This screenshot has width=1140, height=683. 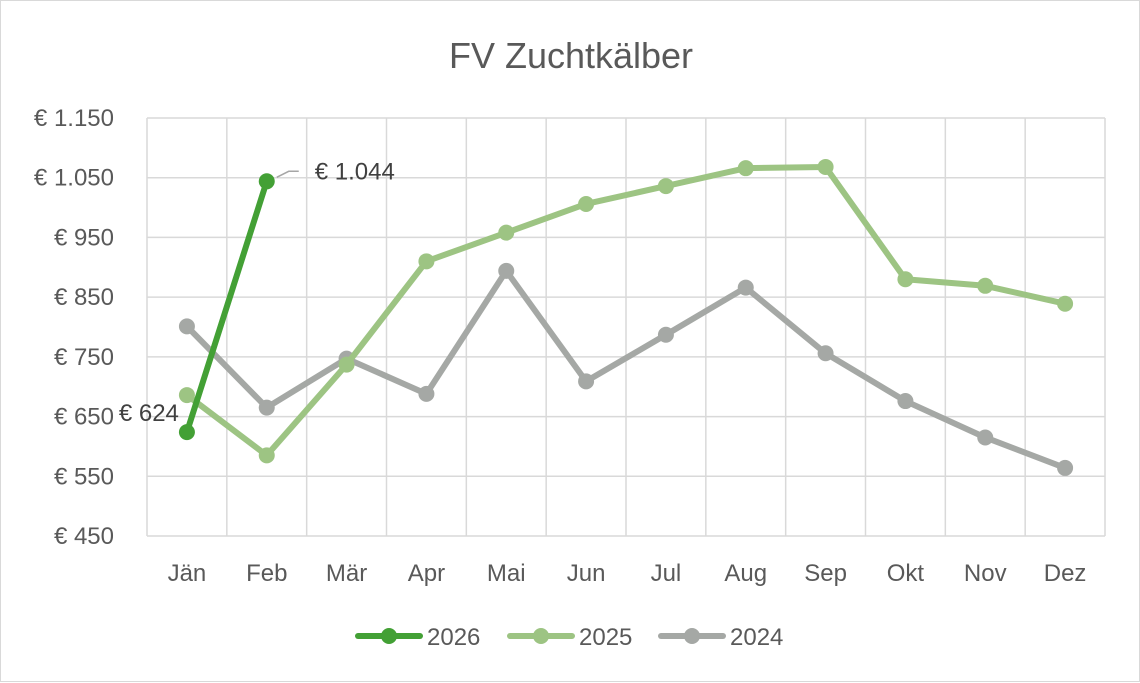 I want to click on y-tick-label: € 850, so click(x=84, y=297).